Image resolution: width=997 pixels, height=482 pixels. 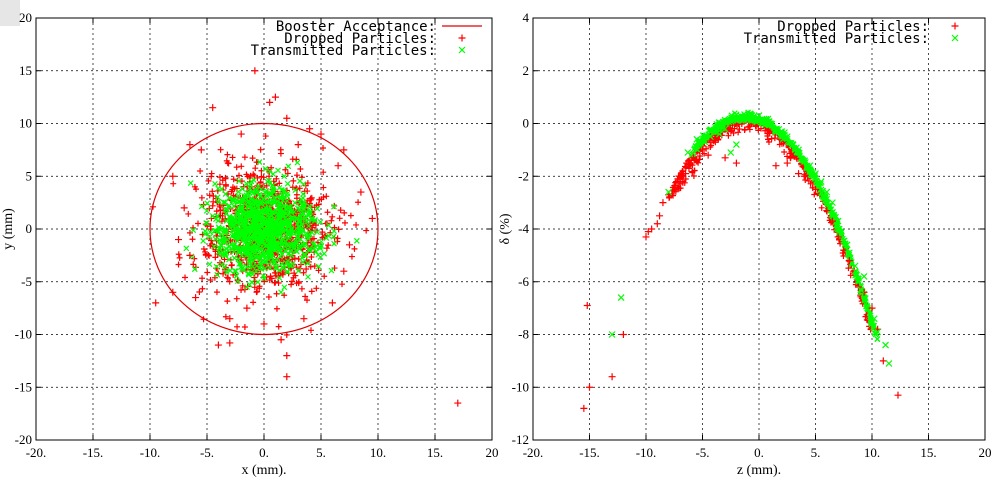 What do you see at coordinates (523, 175) in the screenshot?
I see `y-tick-label: -2` at bounding box center [523, 175].